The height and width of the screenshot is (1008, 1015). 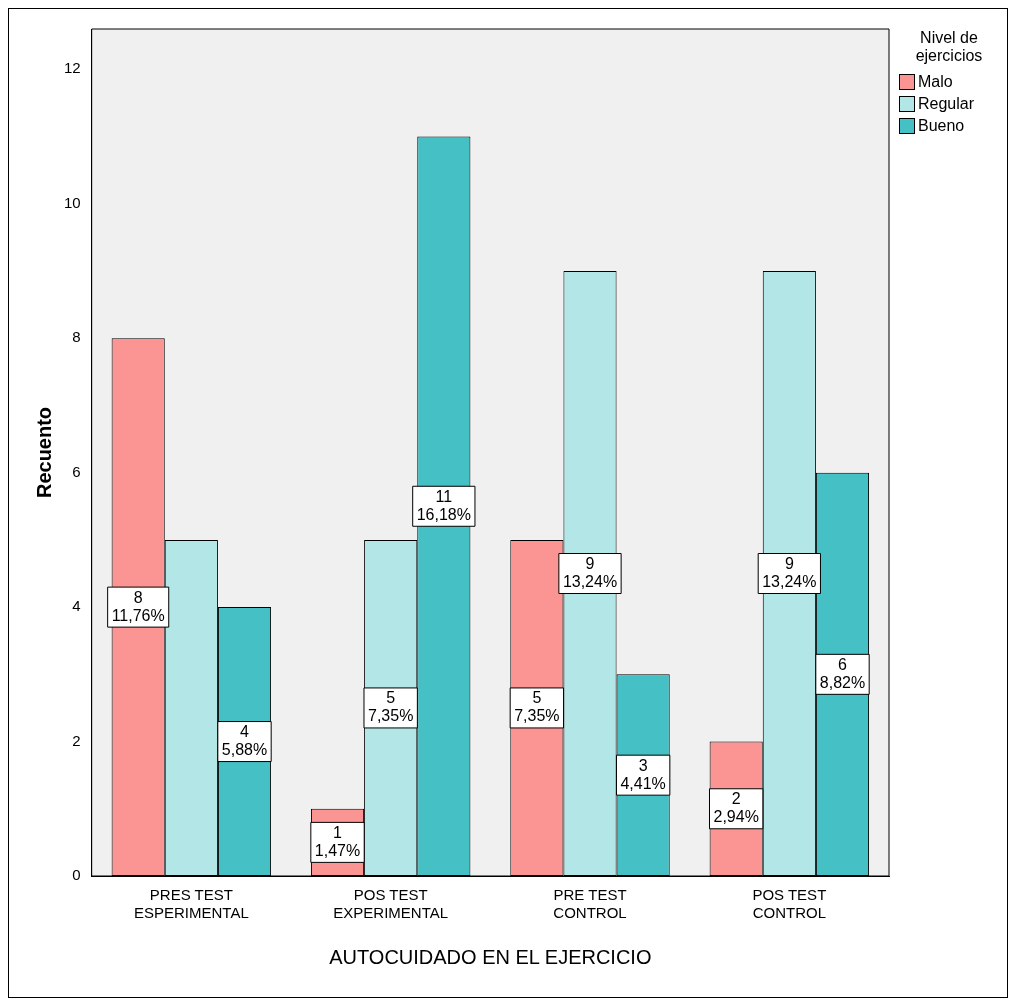 I want to click on y-tick-label: 6, so click(x=76, y=471).